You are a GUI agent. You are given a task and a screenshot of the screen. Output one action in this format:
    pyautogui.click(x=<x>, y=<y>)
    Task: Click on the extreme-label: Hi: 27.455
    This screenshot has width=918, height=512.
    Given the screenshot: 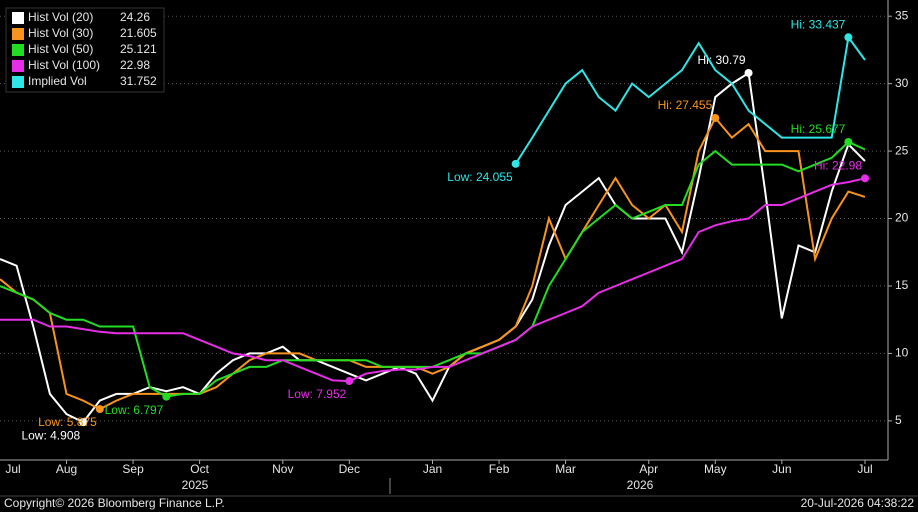 What is the action you would take?
    pyautogui.click(x=685, y=105)
    